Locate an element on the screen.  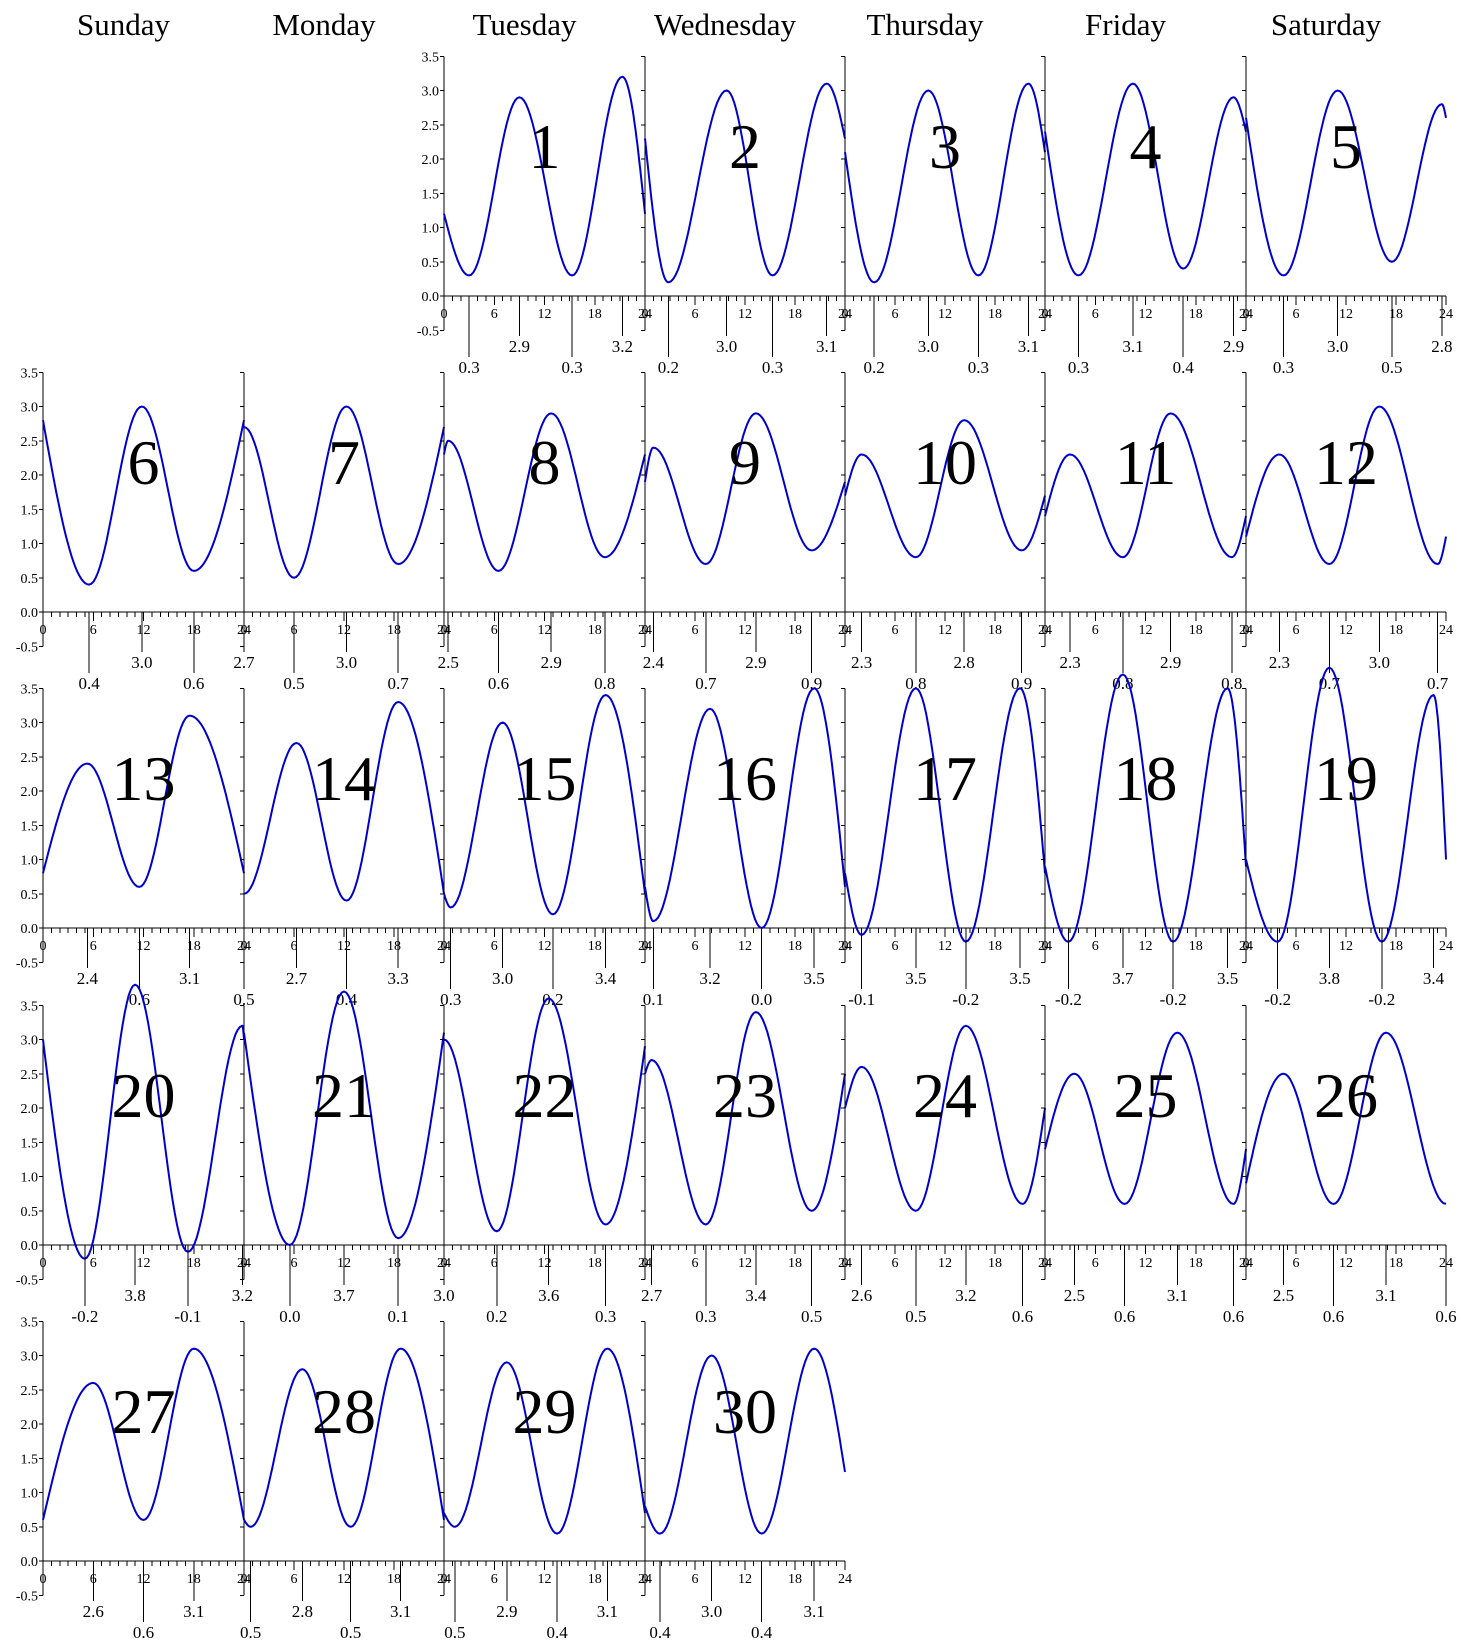
y-tick-label: 0.5 is located at coordinates (431, 263).